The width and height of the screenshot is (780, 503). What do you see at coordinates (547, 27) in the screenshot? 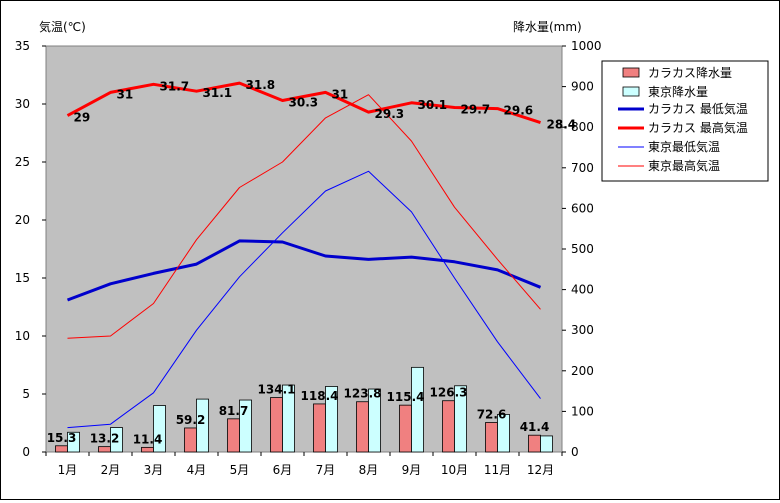
I see `right-axis-title: 降水量(mm)` at bounding box center [547, 27].